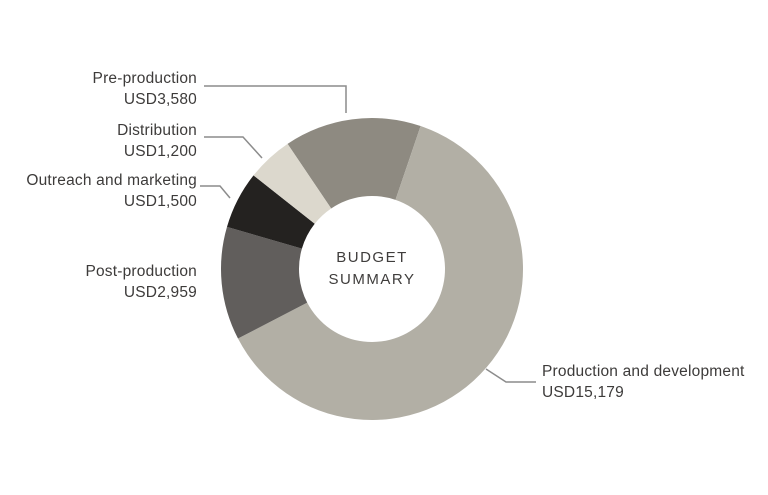 Image resolution: width=768 pixels, height=495 pixels. What do you see at coordinates (275, 99) in the screenshot?
I see `leader-line-pre-production` at bounding box center [275, 99].